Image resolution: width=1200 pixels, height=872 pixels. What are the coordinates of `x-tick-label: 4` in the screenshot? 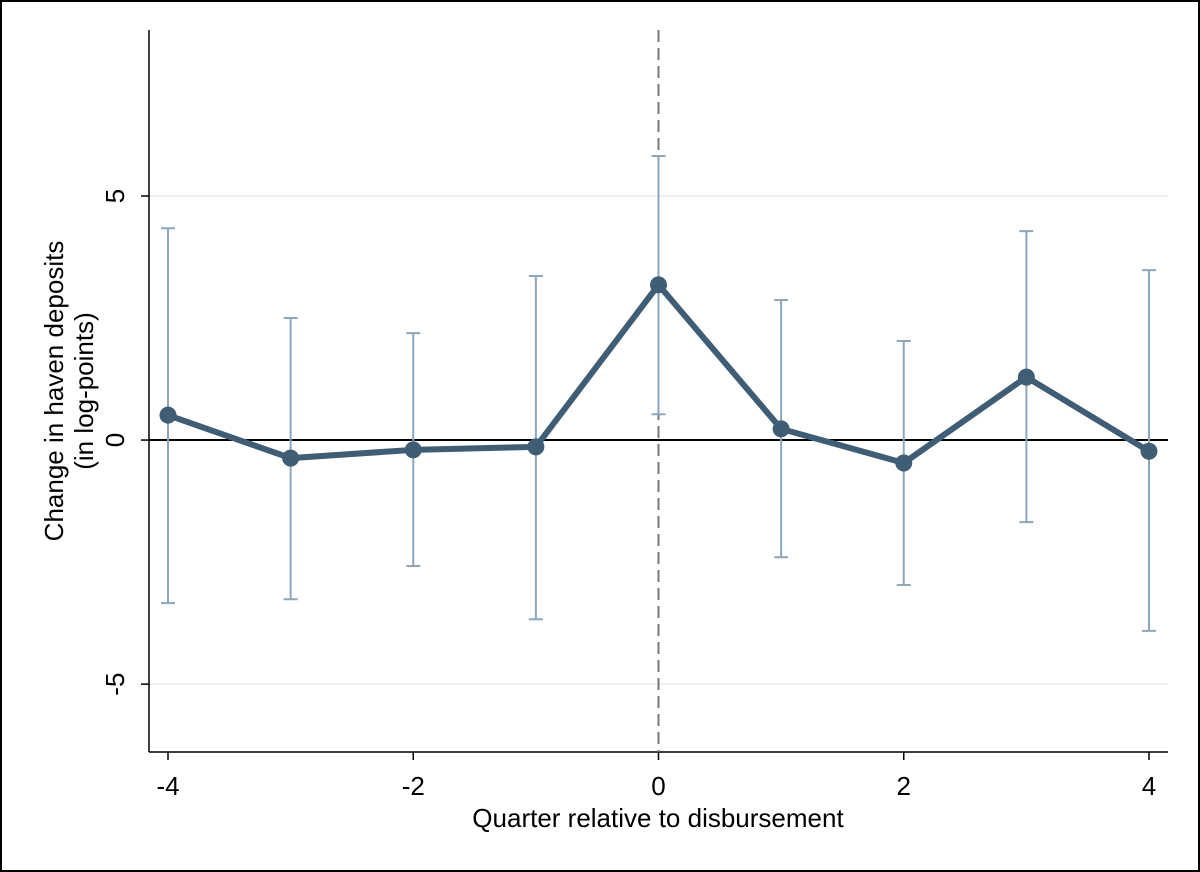 It's located at (1149, 786).